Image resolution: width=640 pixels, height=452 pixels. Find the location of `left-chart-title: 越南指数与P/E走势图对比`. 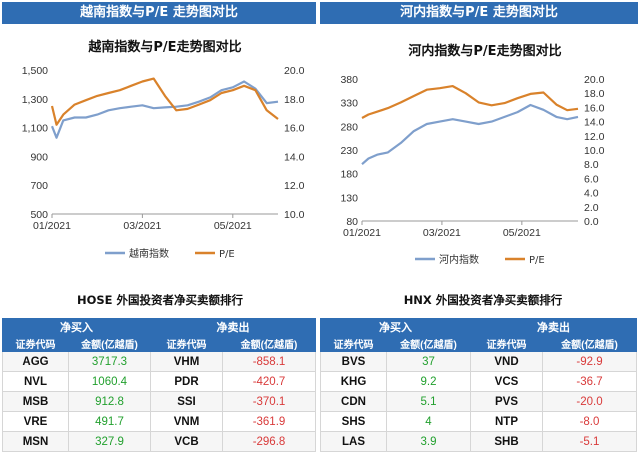

left-chart-title: 越南指数与P/E走势图对比 is located at coordinates (165, 47).